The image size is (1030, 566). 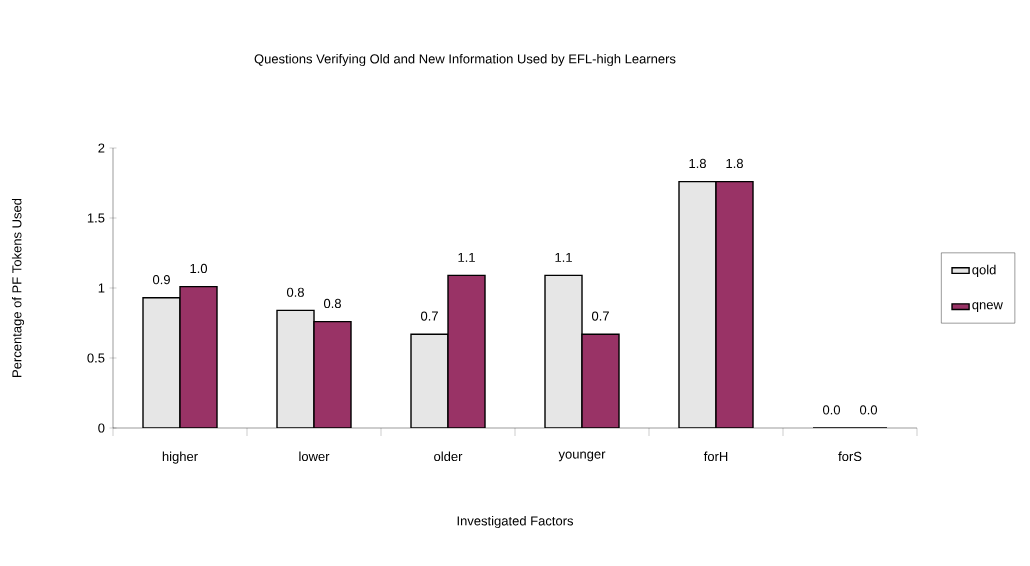 I want to click on y-tick-label: 0.5, so click(x=96, y=358).